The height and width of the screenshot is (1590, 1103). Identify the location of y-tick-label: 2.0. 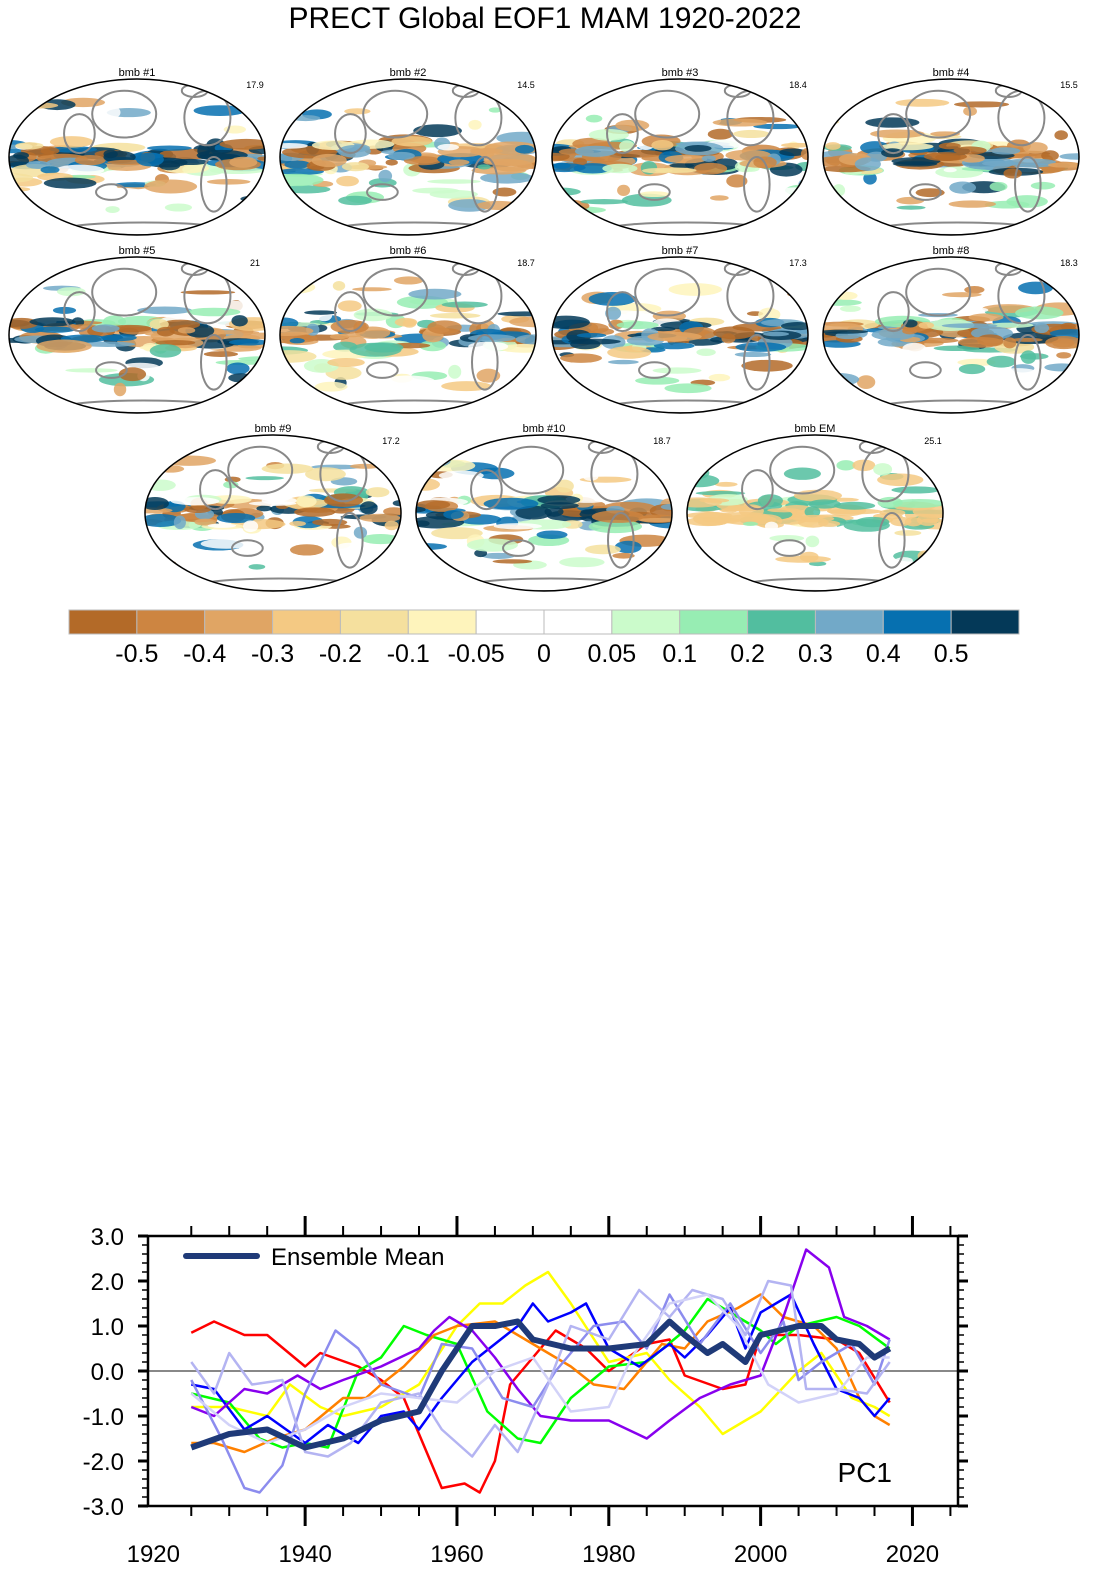
(107, 1282).